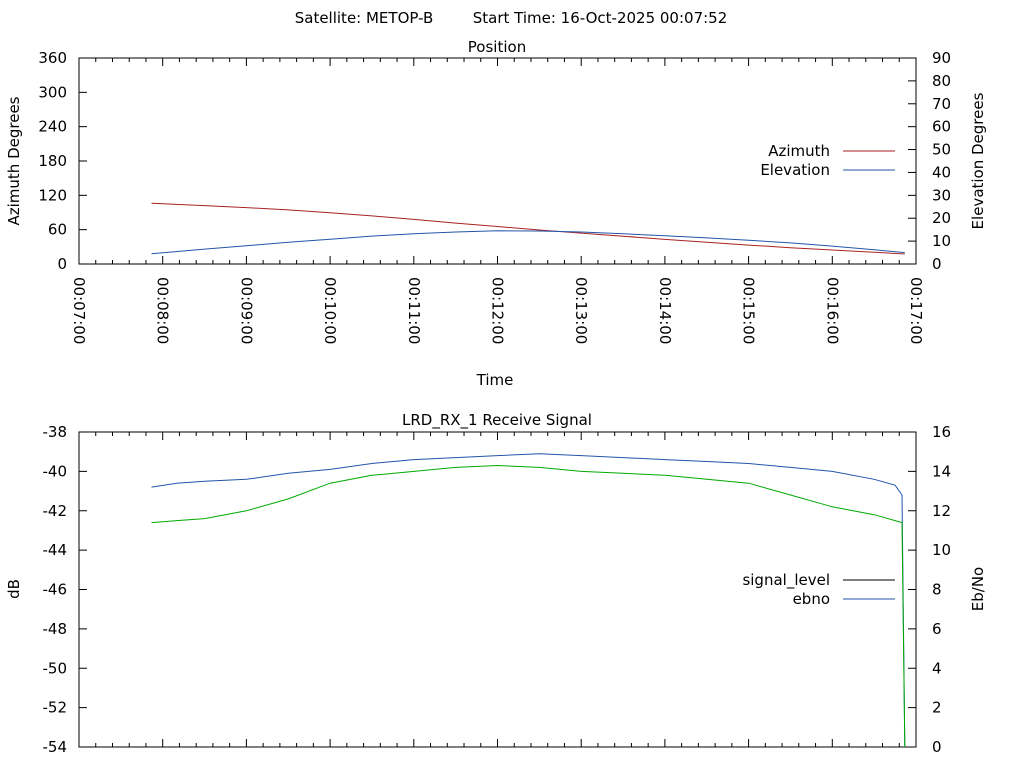 The height and width of the screenshot is (772, 1024). What do you see at coordinates (52, 127) in the screenshot?
I see `left-y-tick-label: 240` at bounding box center [52, 127].